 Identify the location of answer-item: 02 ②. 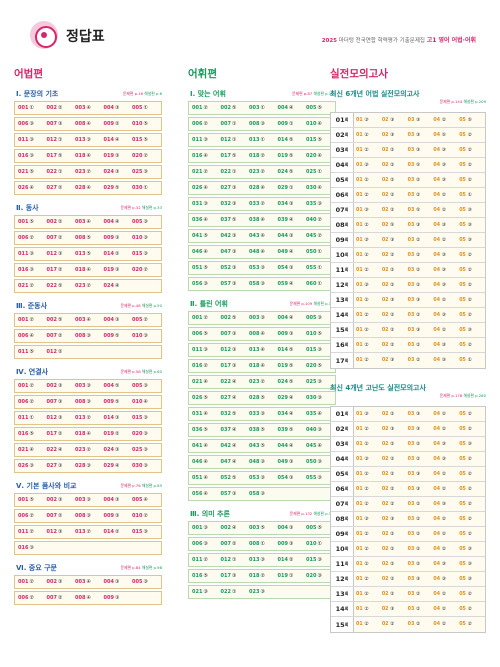
(395, 255).